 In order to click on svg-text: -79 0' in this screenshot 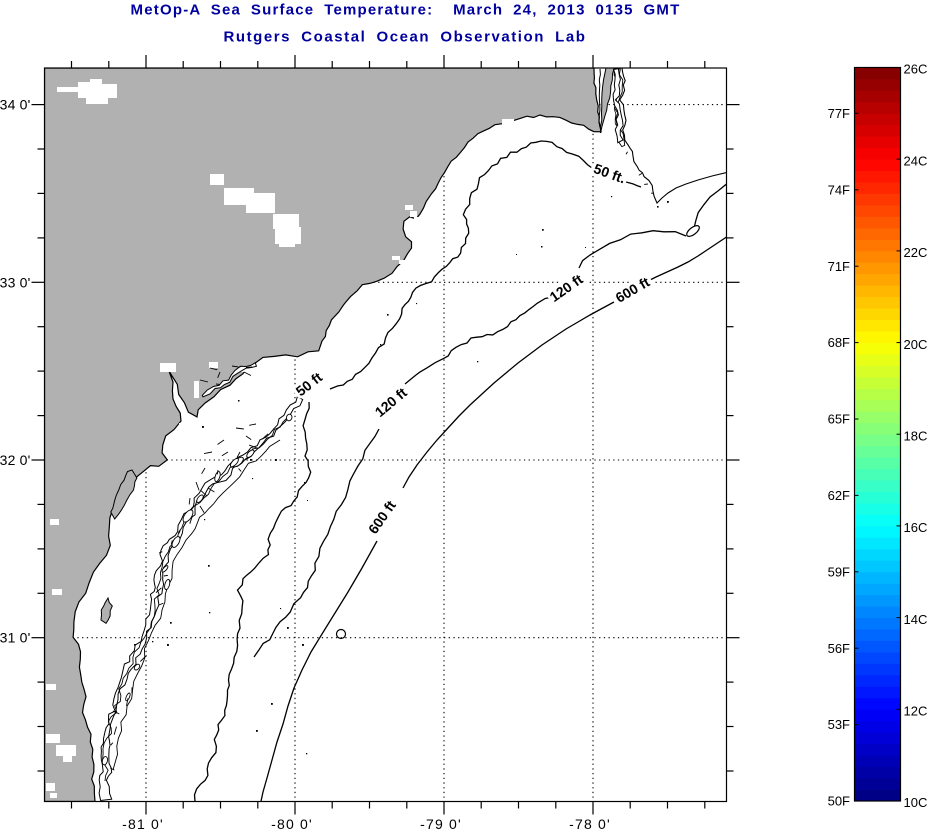, I will do `click(441, 824)`.